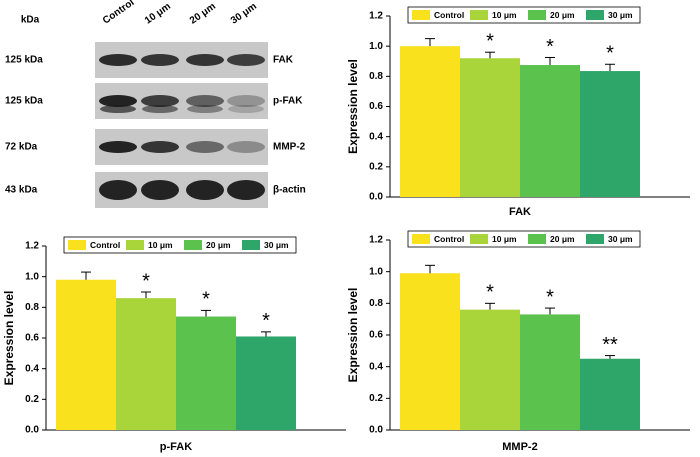 The height and width of the screenshot is (457, 700). What do you see at coordinates (24, 101) in the screenshot?
I see `size-label: 125 kDa` at bounding box center [24, 101].